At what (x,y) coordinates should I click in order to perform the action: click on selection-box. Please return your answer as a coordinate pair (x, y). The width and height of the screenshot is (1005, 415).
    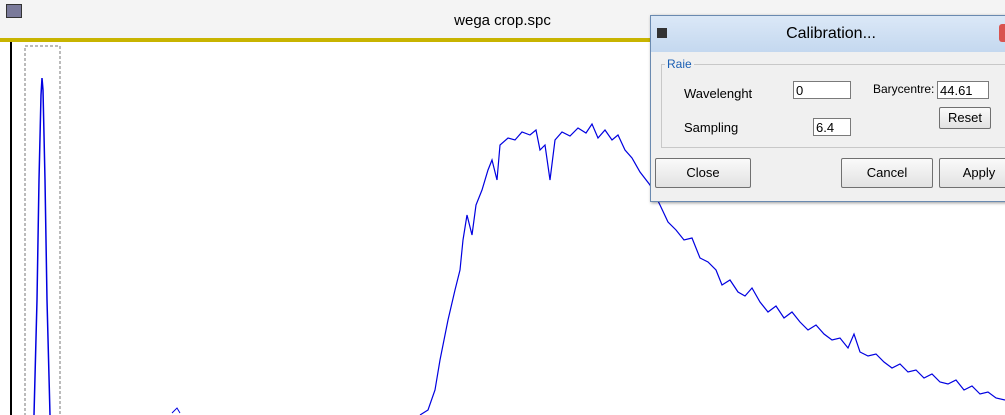
    Looking at the image, I should click on (42, 230).